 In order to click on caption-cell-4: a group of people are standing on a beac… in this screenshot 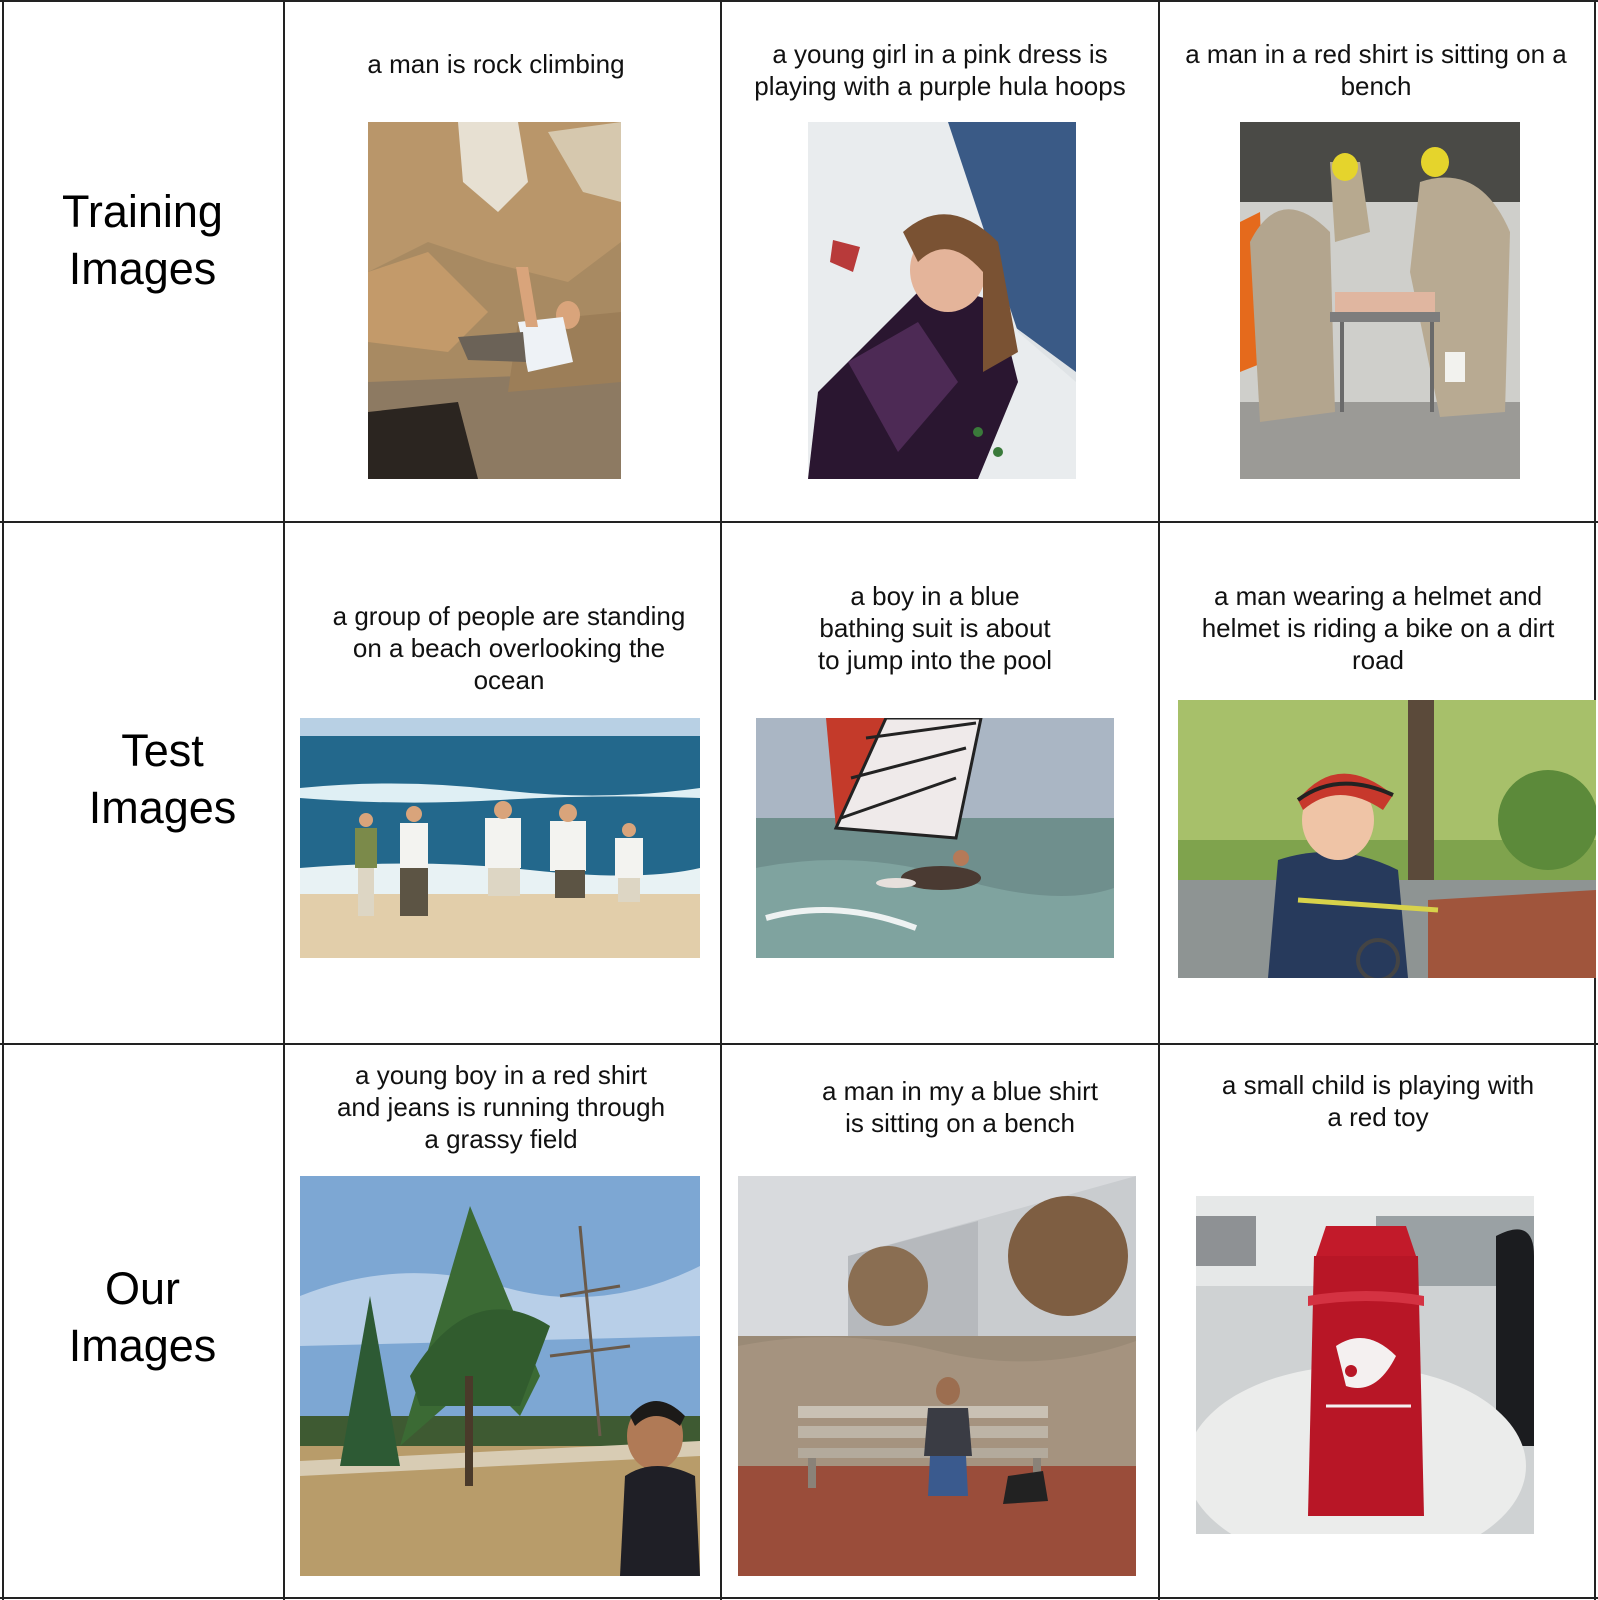, I will do `click(509, 648)`.